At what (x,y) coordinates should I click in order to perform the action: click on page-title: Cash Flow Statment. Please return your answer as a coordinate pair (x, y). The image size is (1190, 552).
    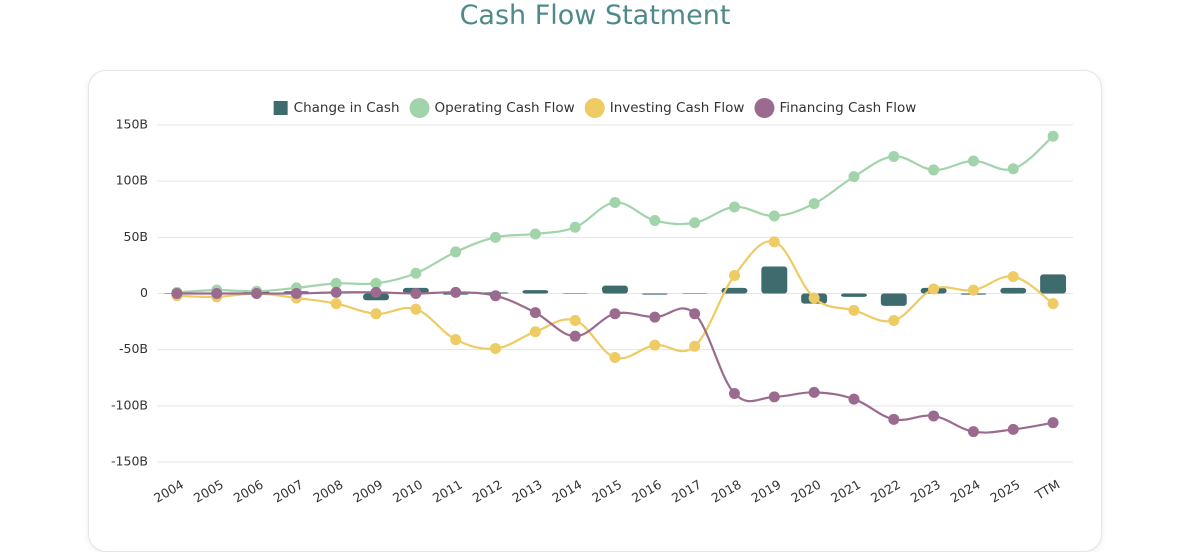
    Looking at the image, I should click on (595, 15).